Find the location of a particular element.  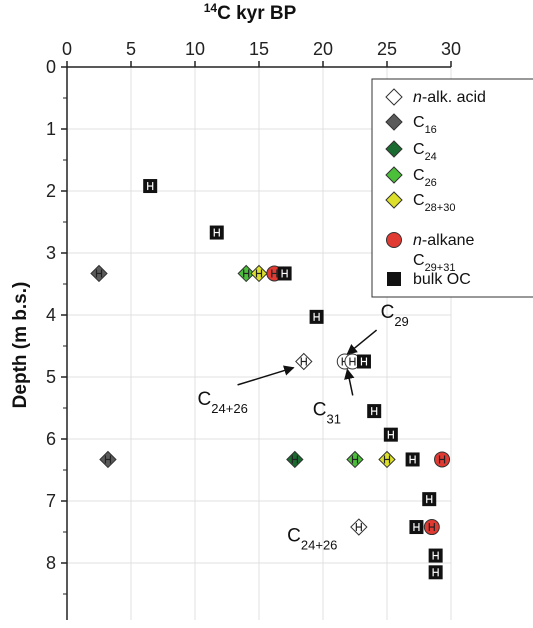

square-marker is located at coordinates (394, 279).